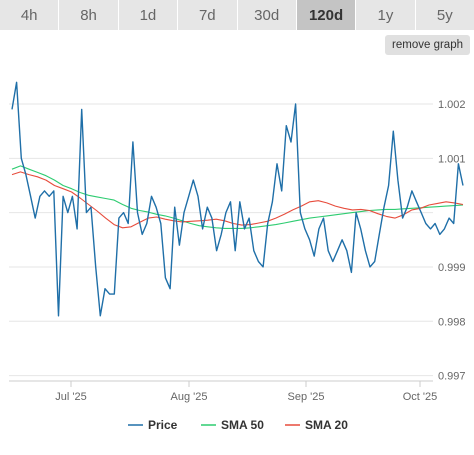  Describe the element at coordinates (306, 397) in the screenshot. I see `x-tick-label: Sep '25` at that location.